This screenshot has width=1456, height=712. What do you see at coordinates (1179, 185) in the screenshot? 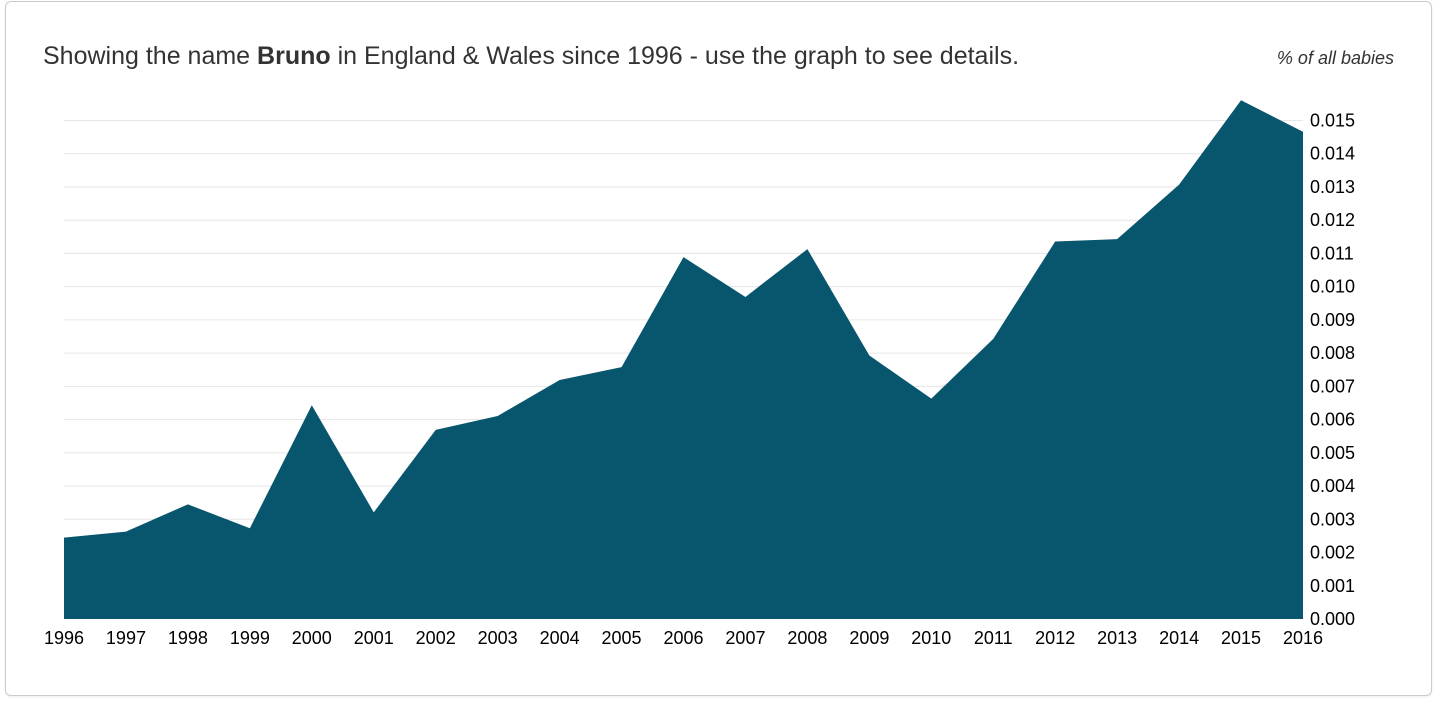
I see `data-point-2014` at bounding box center [1179, 185].